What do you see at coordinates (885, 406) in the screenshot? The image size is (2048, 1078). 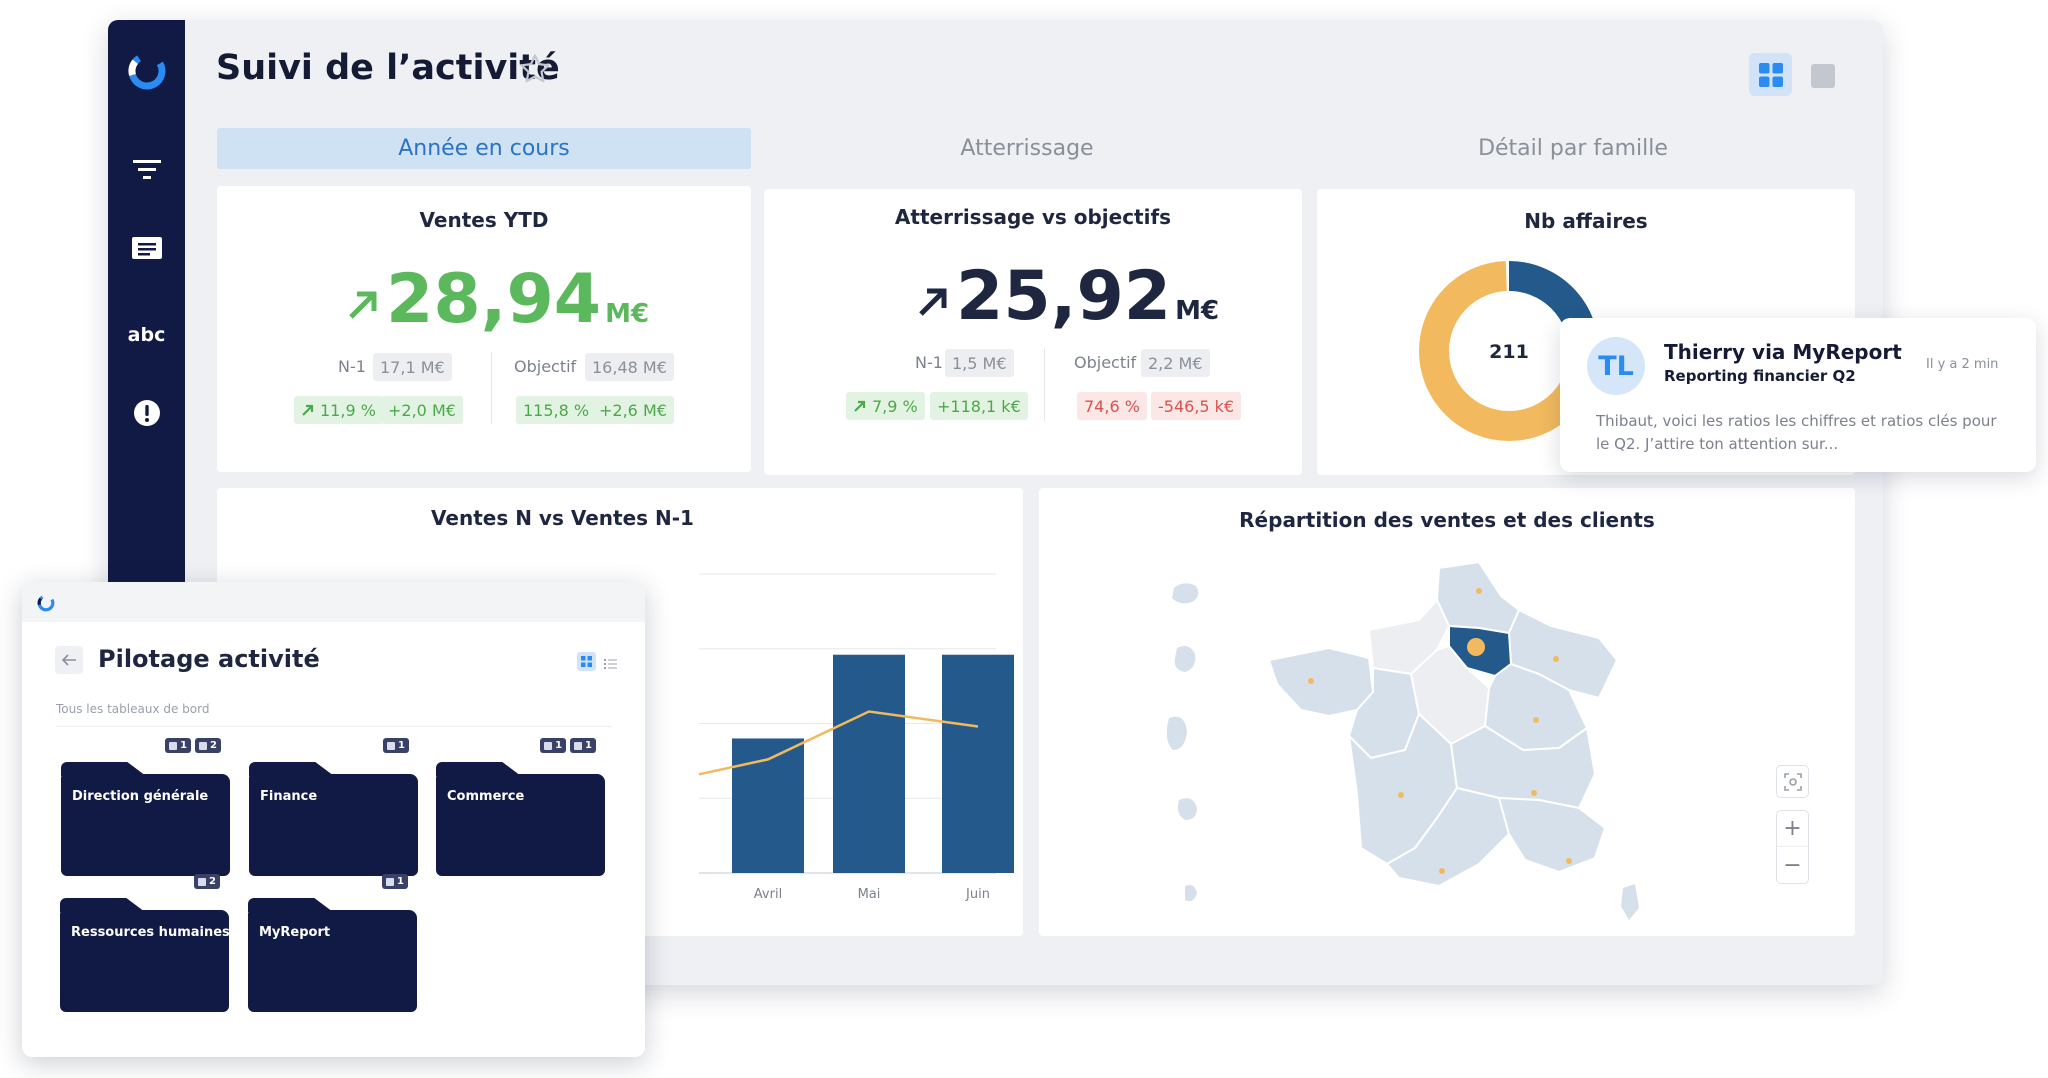 I see `delta-percent: 7,9 %` at bounding box center [885, 406].